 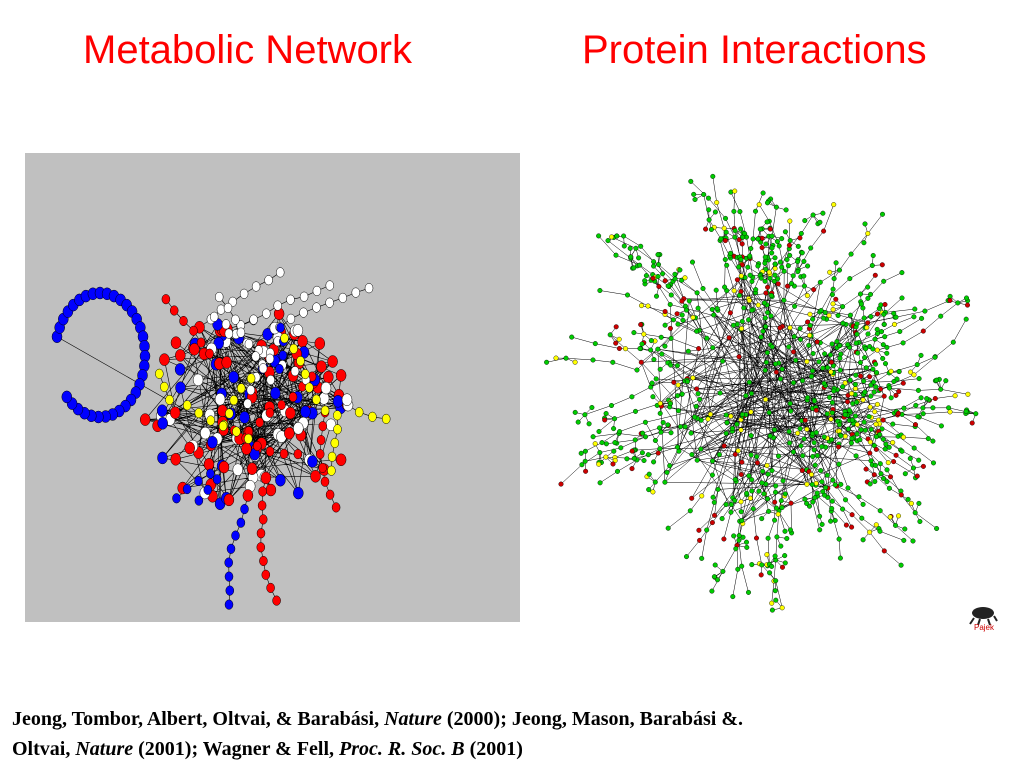 I want to click on metabolic-network, so click(x=221, y=438).